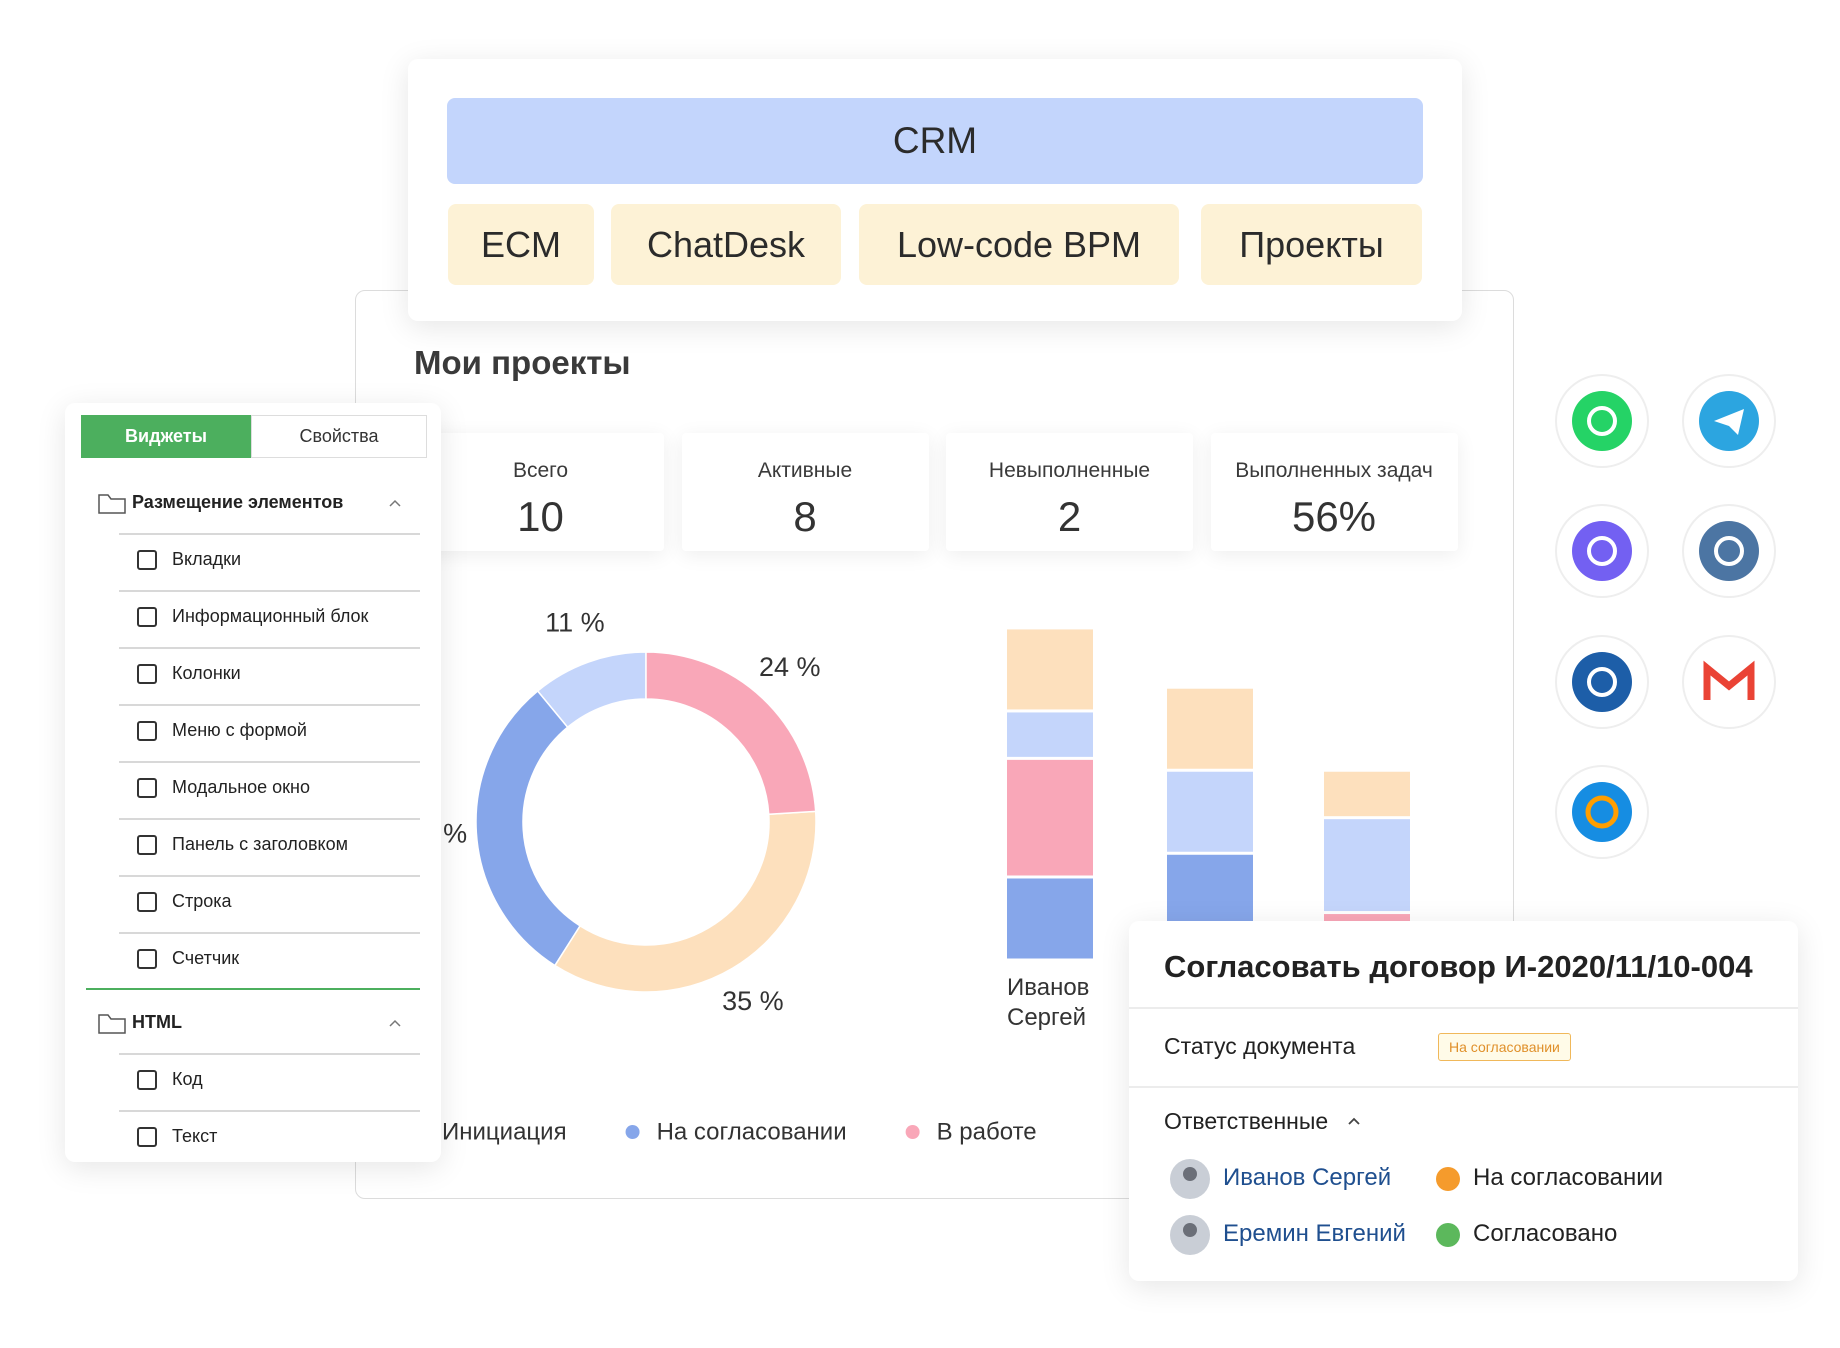  What do you see at coordinates (726, 244) in the screenshot?
I see `module-button: ChatDesk` at bounding box center [726, 244].